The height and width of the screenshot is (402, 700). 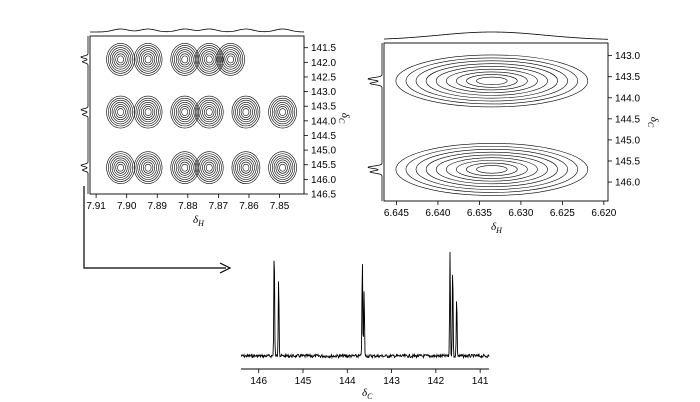 What do you see at coordinates (219, 206) in the screenshot?
I see `x-tick-label: 7.87` at bounding box center [219, 206].